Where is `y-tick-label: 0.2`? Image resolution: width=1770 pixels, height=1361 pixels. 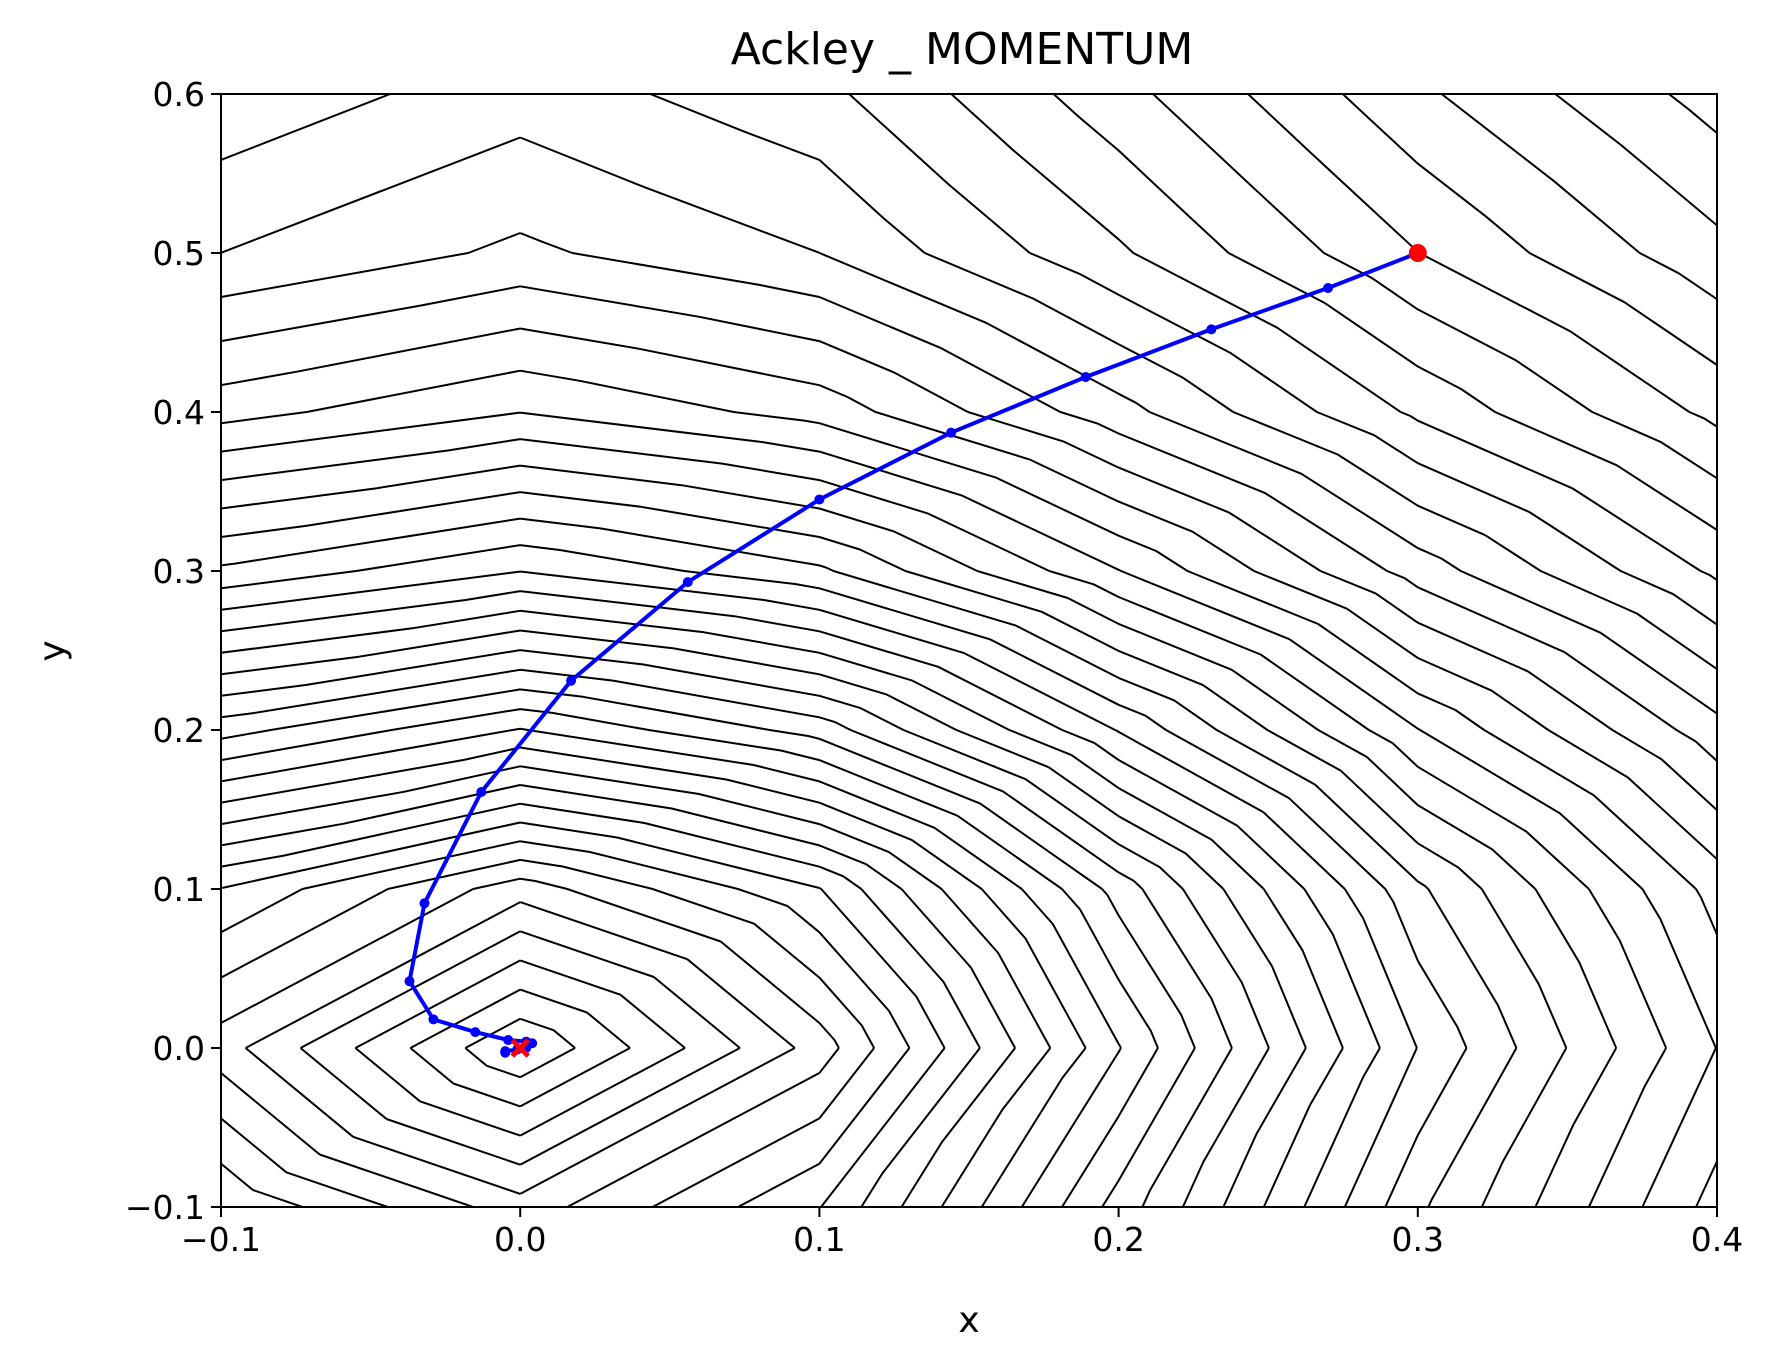
y-tick-label: 0.2 is located at coordinates (179, 730).